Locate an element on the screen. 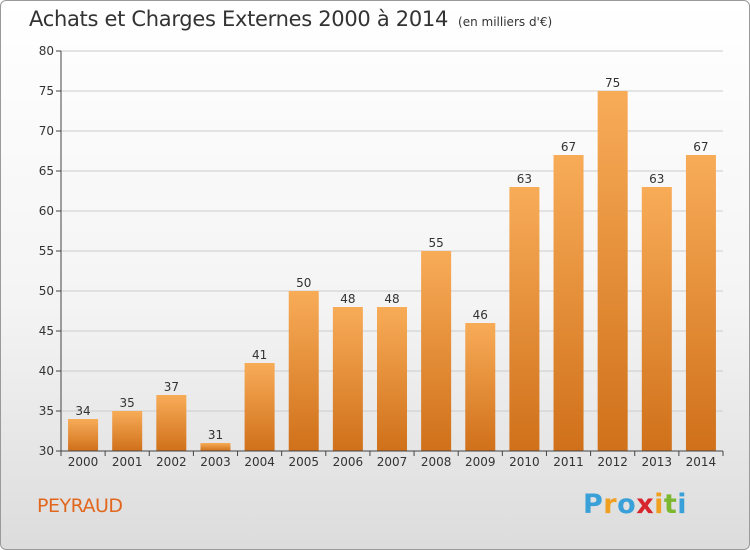 The image size is (750, 550). data-label: 35 is located at coordinates (127, 403).